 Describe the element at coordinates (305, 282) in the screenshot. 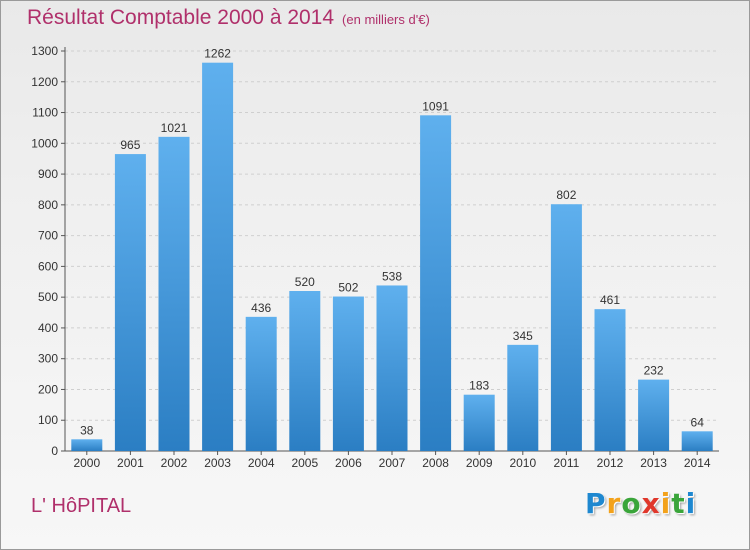

I see `bar-value-label: 520` at that location.